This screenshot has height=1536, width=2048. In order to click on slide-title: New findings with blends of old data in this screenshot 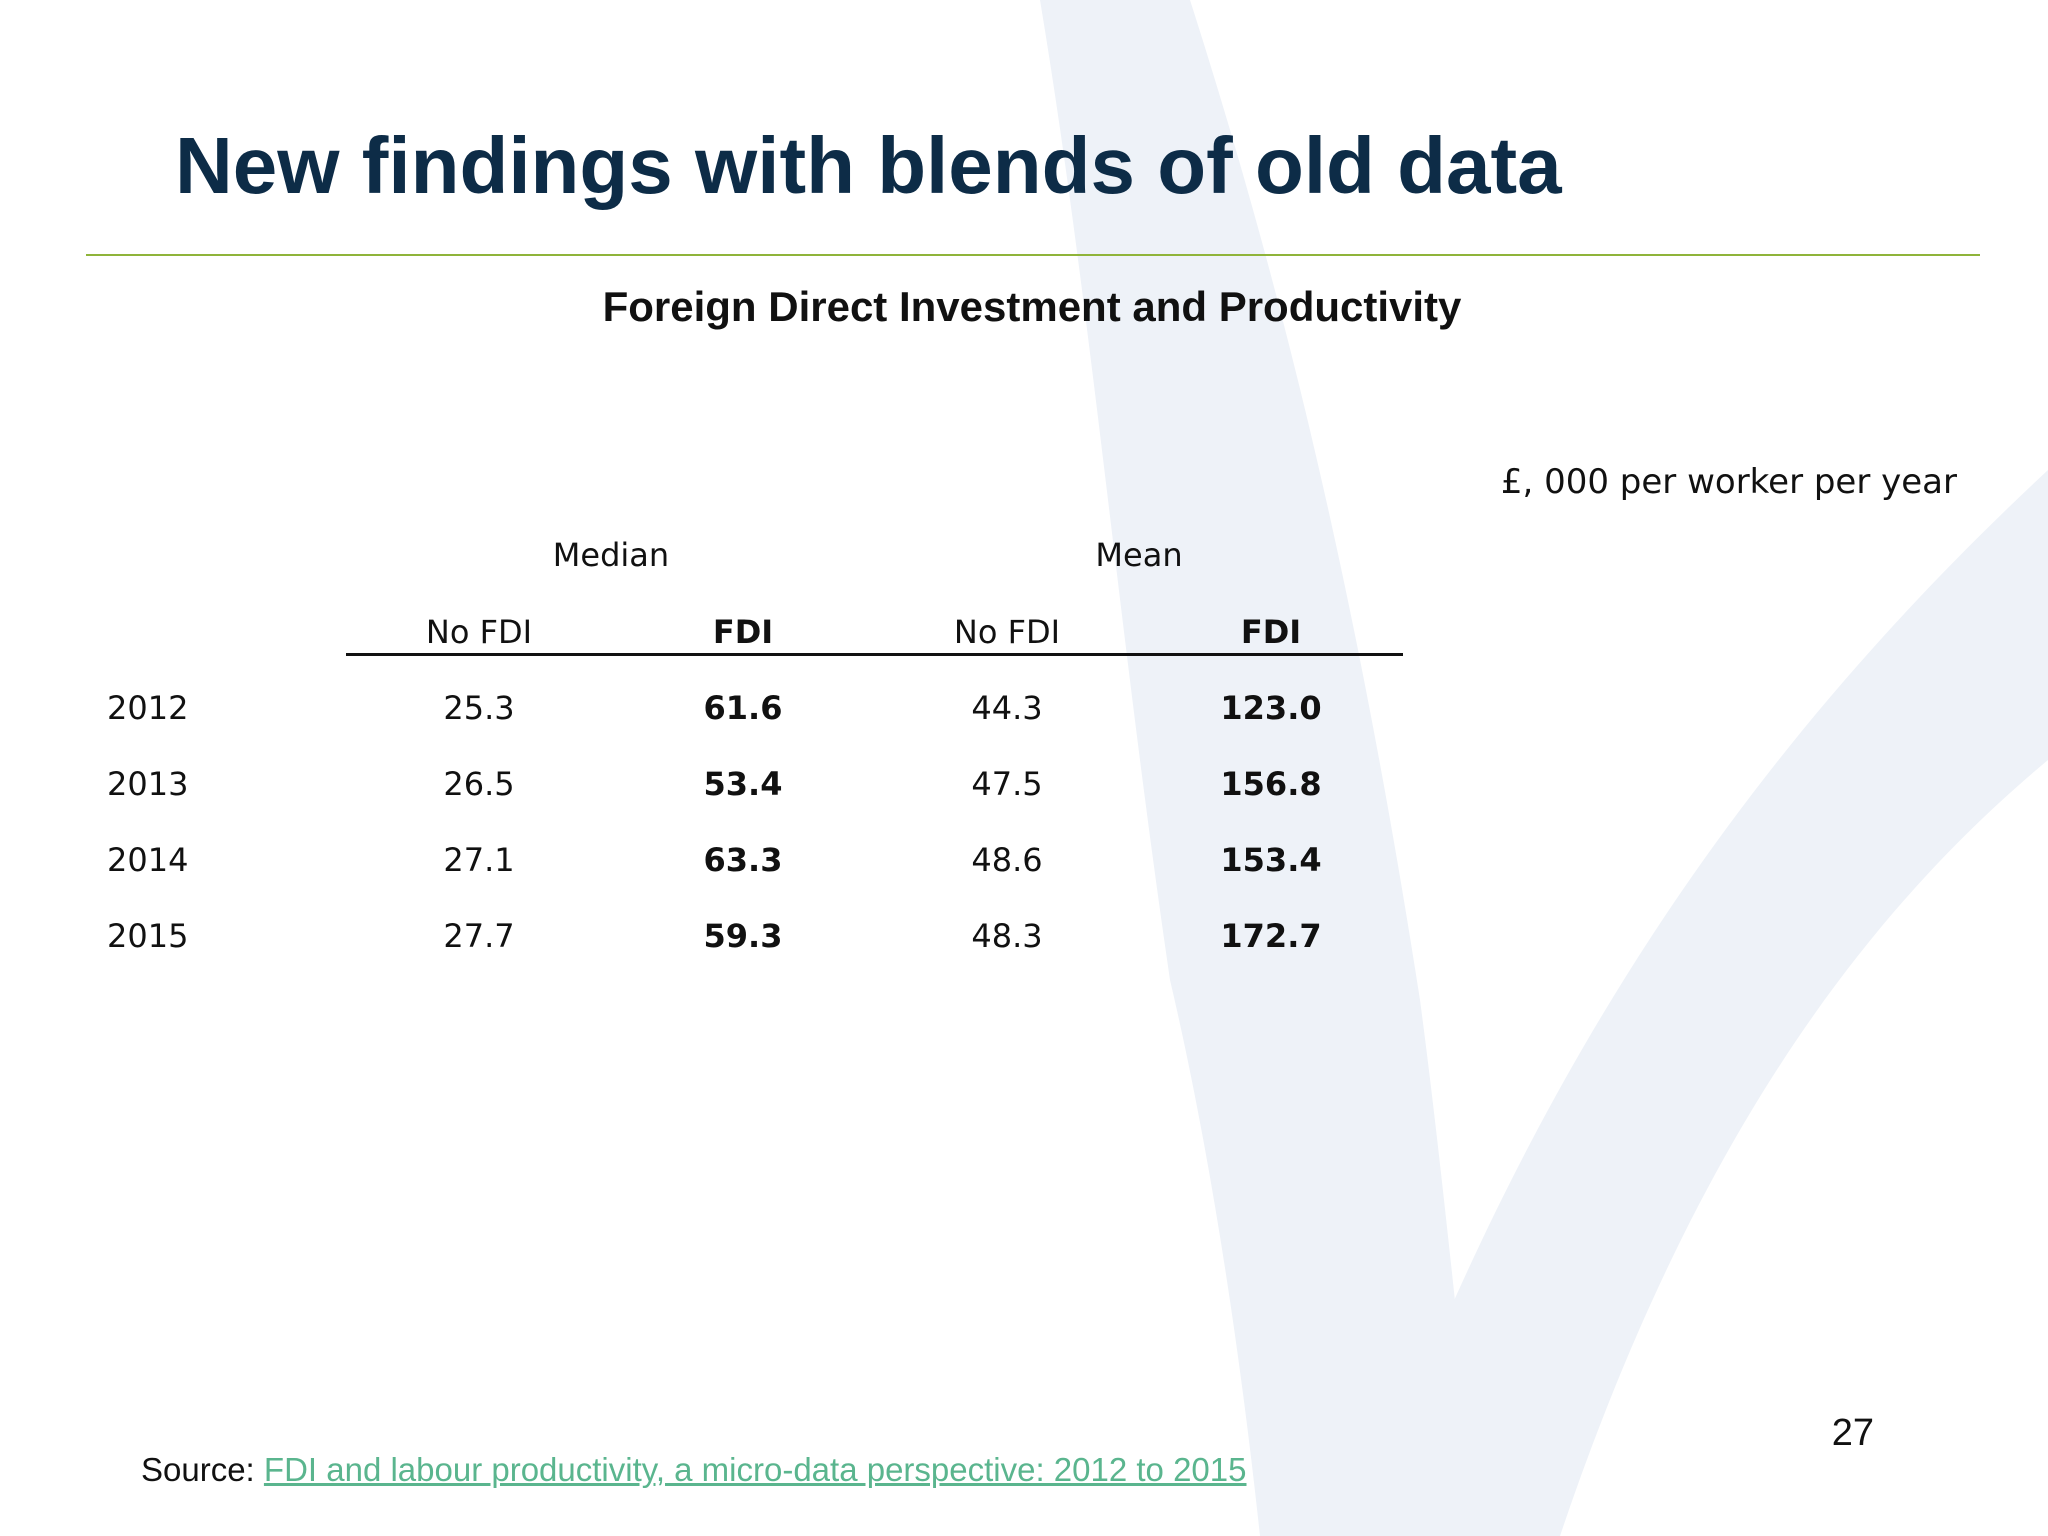, I will do `click(868, 165)`.